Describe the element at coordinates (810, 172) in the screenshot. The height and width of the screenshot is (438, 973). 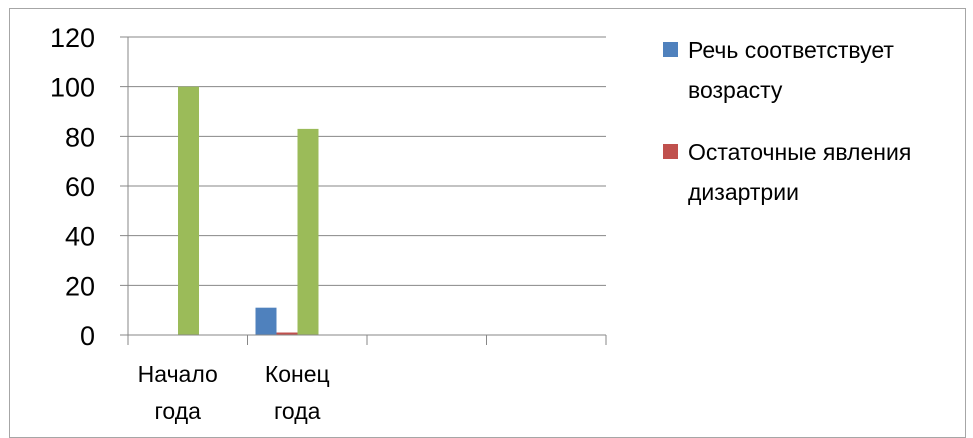
I see `legend-item-dysarthria: Остаточные явления дизартрии` at that location.